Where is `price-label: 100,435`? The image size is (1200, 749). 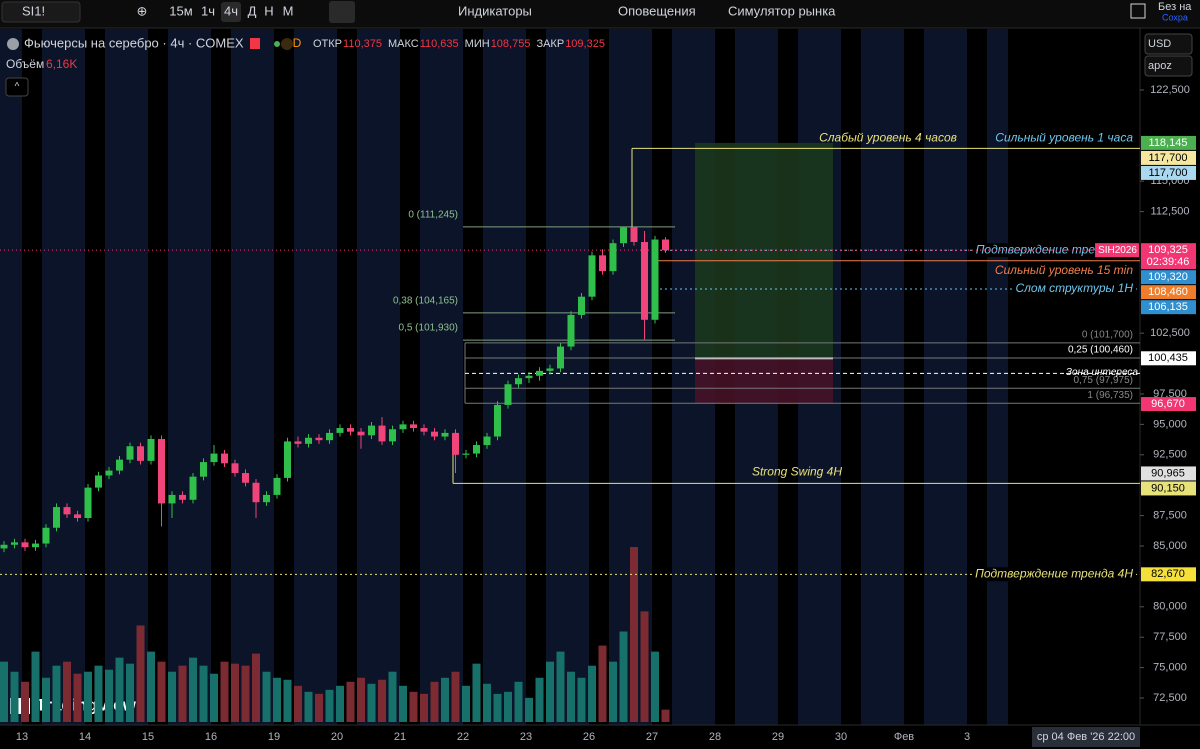
price-label: 100,435 is located at coordinates (1168, 358).